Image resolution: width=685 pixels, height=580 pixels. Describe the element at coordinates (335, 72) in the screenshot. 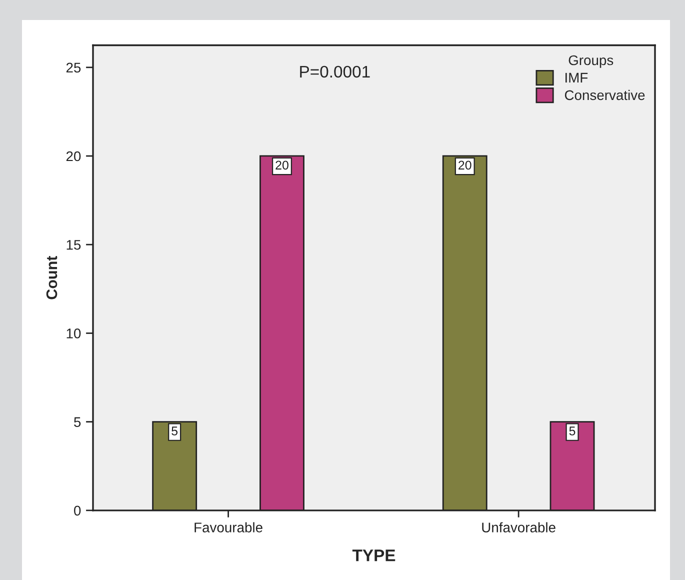

I see `annotation: P=0.0001` at that location.